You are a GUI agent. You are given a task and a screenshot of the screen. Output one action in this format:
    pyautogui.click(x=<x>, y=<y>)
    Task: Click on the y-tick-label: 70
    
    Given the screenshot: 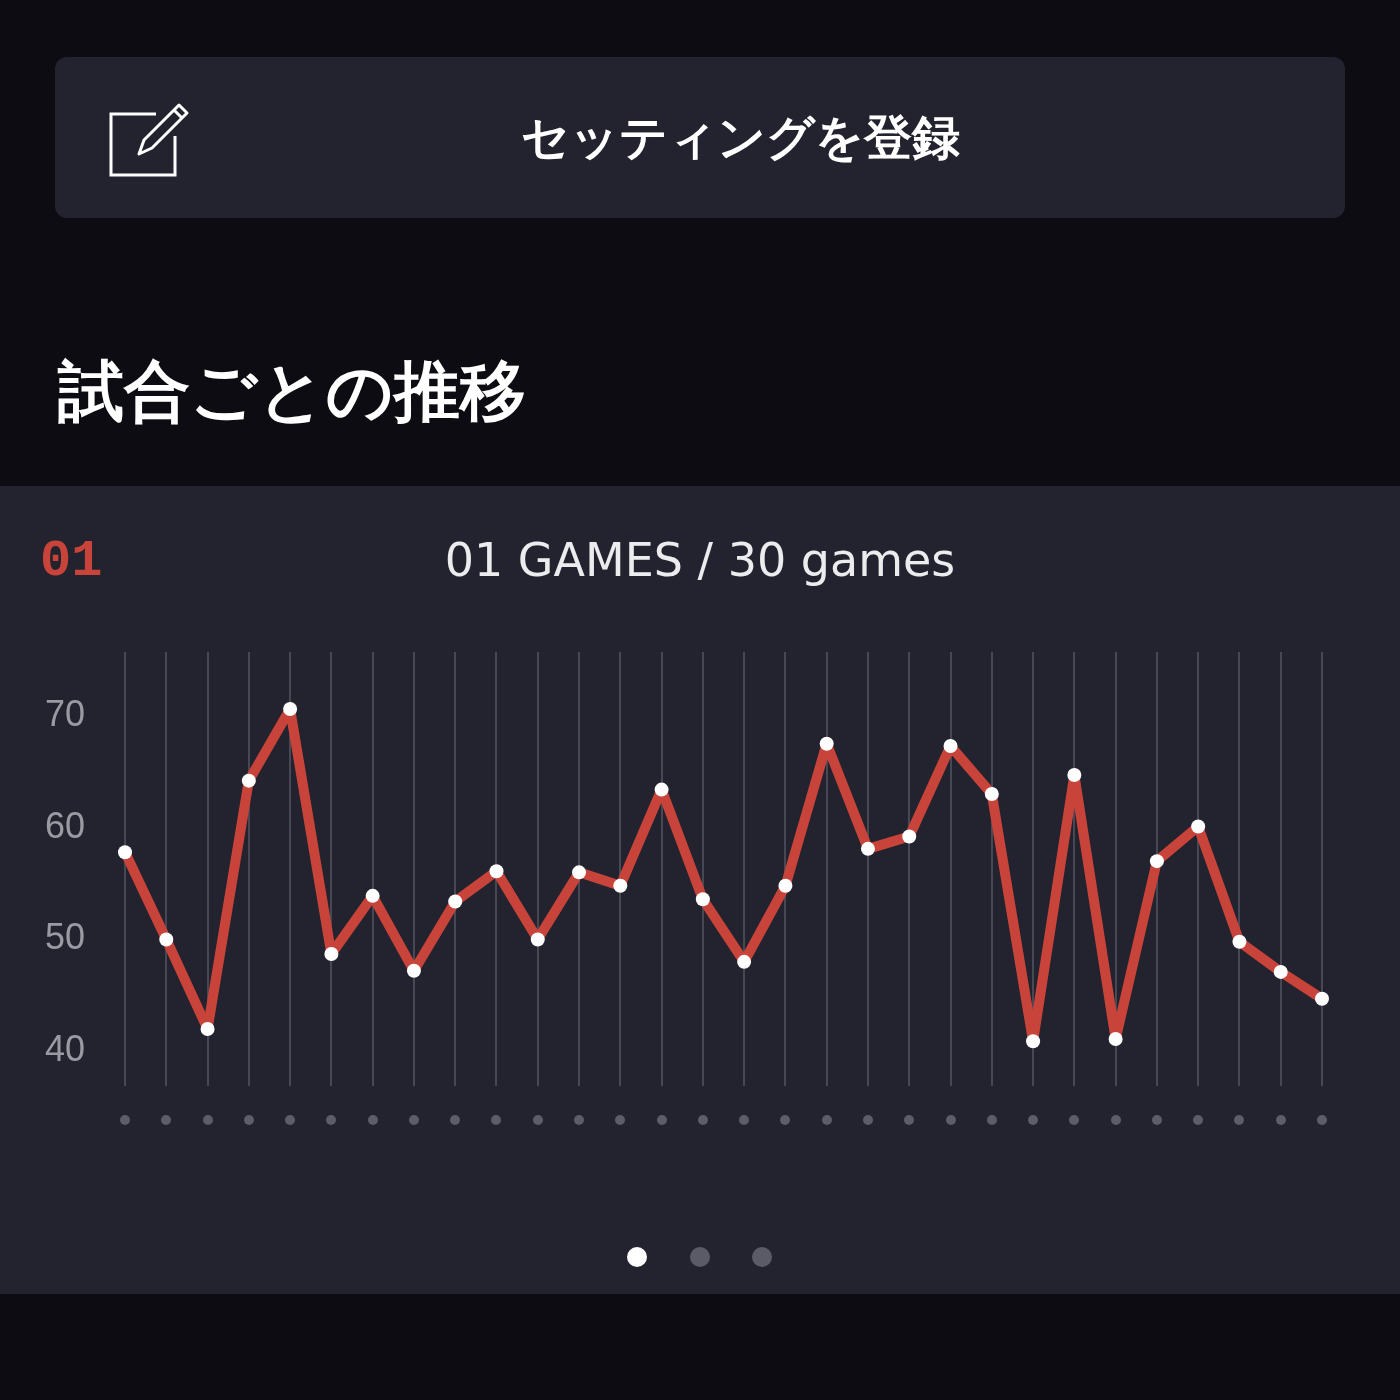 What is the action you would take?
    pyautogui.click(x=64, y=713)
    